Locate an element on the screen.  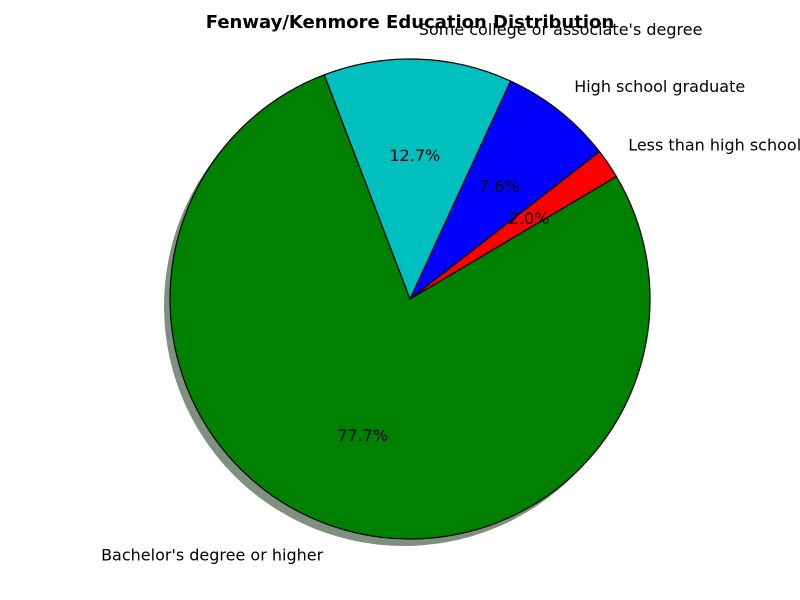
category-label-bachelor-s-degree-or-higher: Bachelor's degree or higher is located at coordinates (212, 554).